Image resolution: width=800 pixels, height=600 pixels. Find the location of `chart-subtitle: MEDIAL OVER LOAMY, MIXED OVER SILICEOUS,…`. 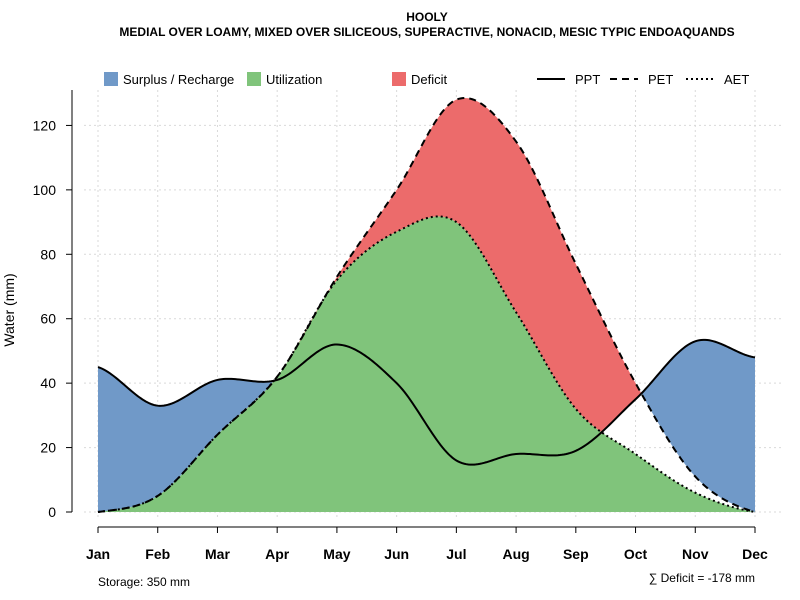

chart-subtitle: MEDIAL OVER LOAMY, MIXED OVER SILICEOUS,… is located at coordinates (426, 32).